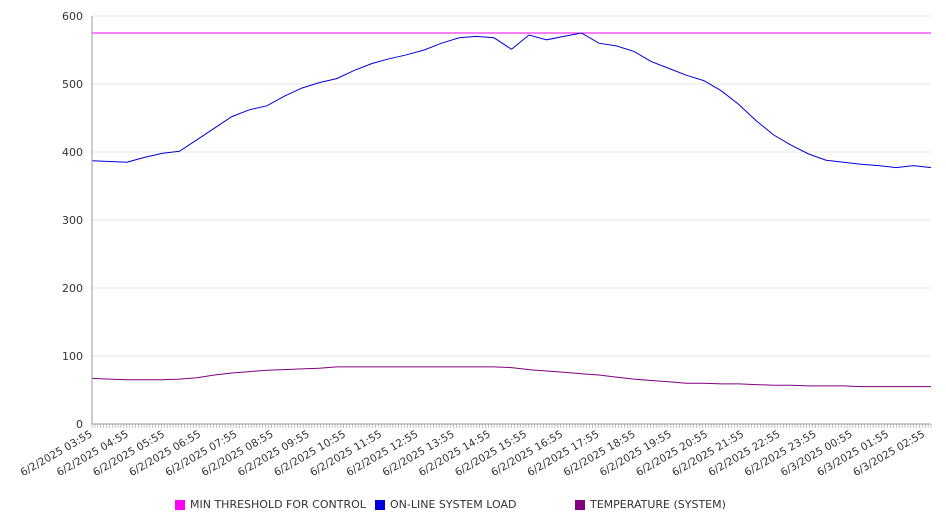 The height and width of the screenshot is (526, 946). What do you see at coordinates (72, 16) in the screenshot?
I see `y-tick-label: 600` at bounding box center [72, 16].